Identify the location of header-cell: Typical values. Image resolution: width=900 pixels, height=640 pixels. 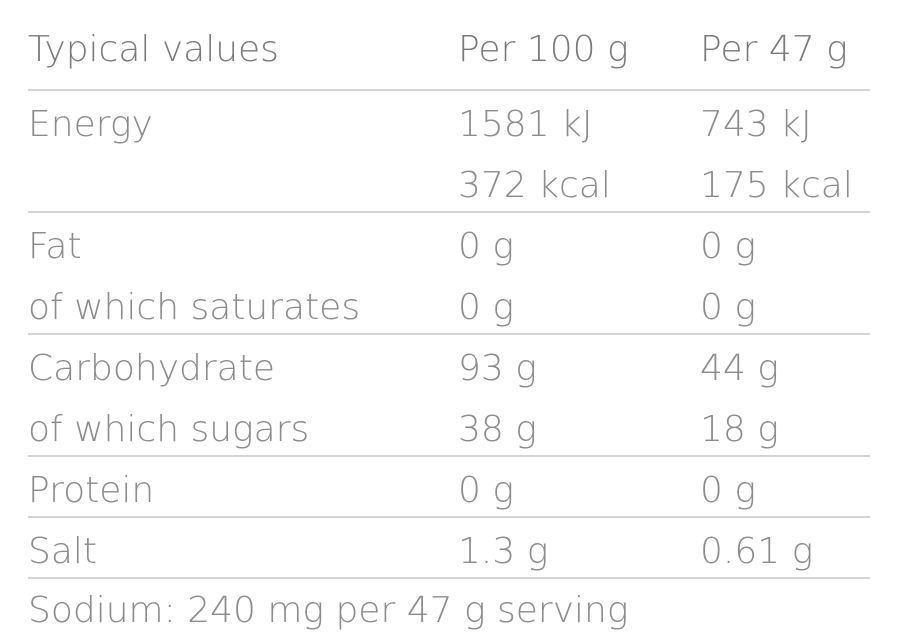
(153, 49).